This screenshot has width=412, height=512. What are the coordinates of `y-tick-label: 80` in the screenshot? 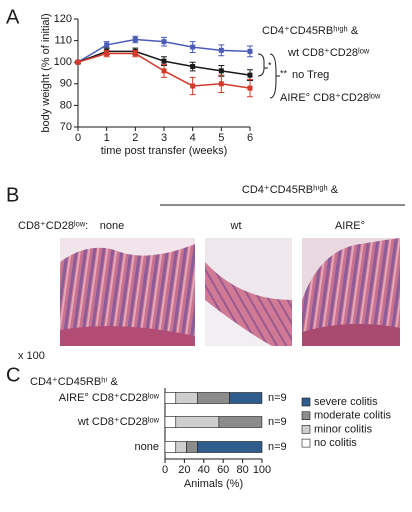 It's located at (66, 105).